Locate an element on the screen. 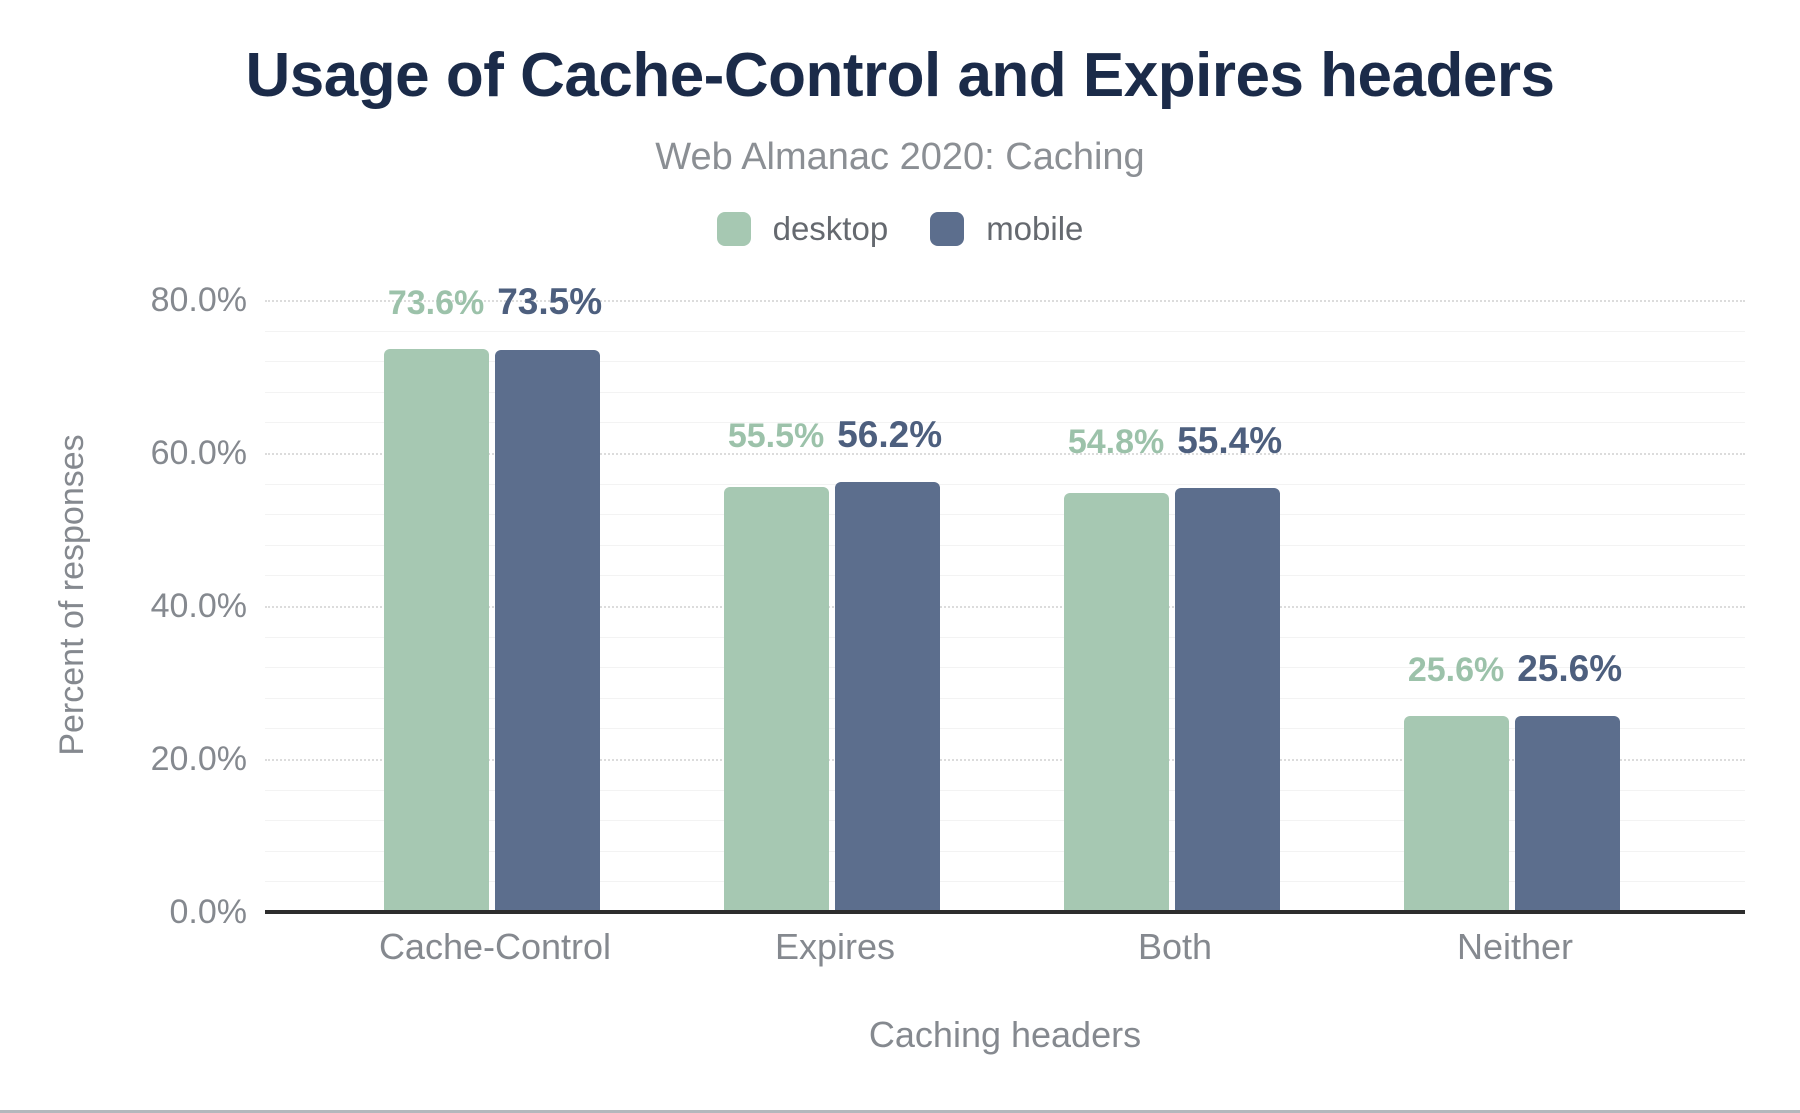 The height and width of the screenshot is (1113, 1800). bar-mobile-expires is located at coordinates (887, 697).